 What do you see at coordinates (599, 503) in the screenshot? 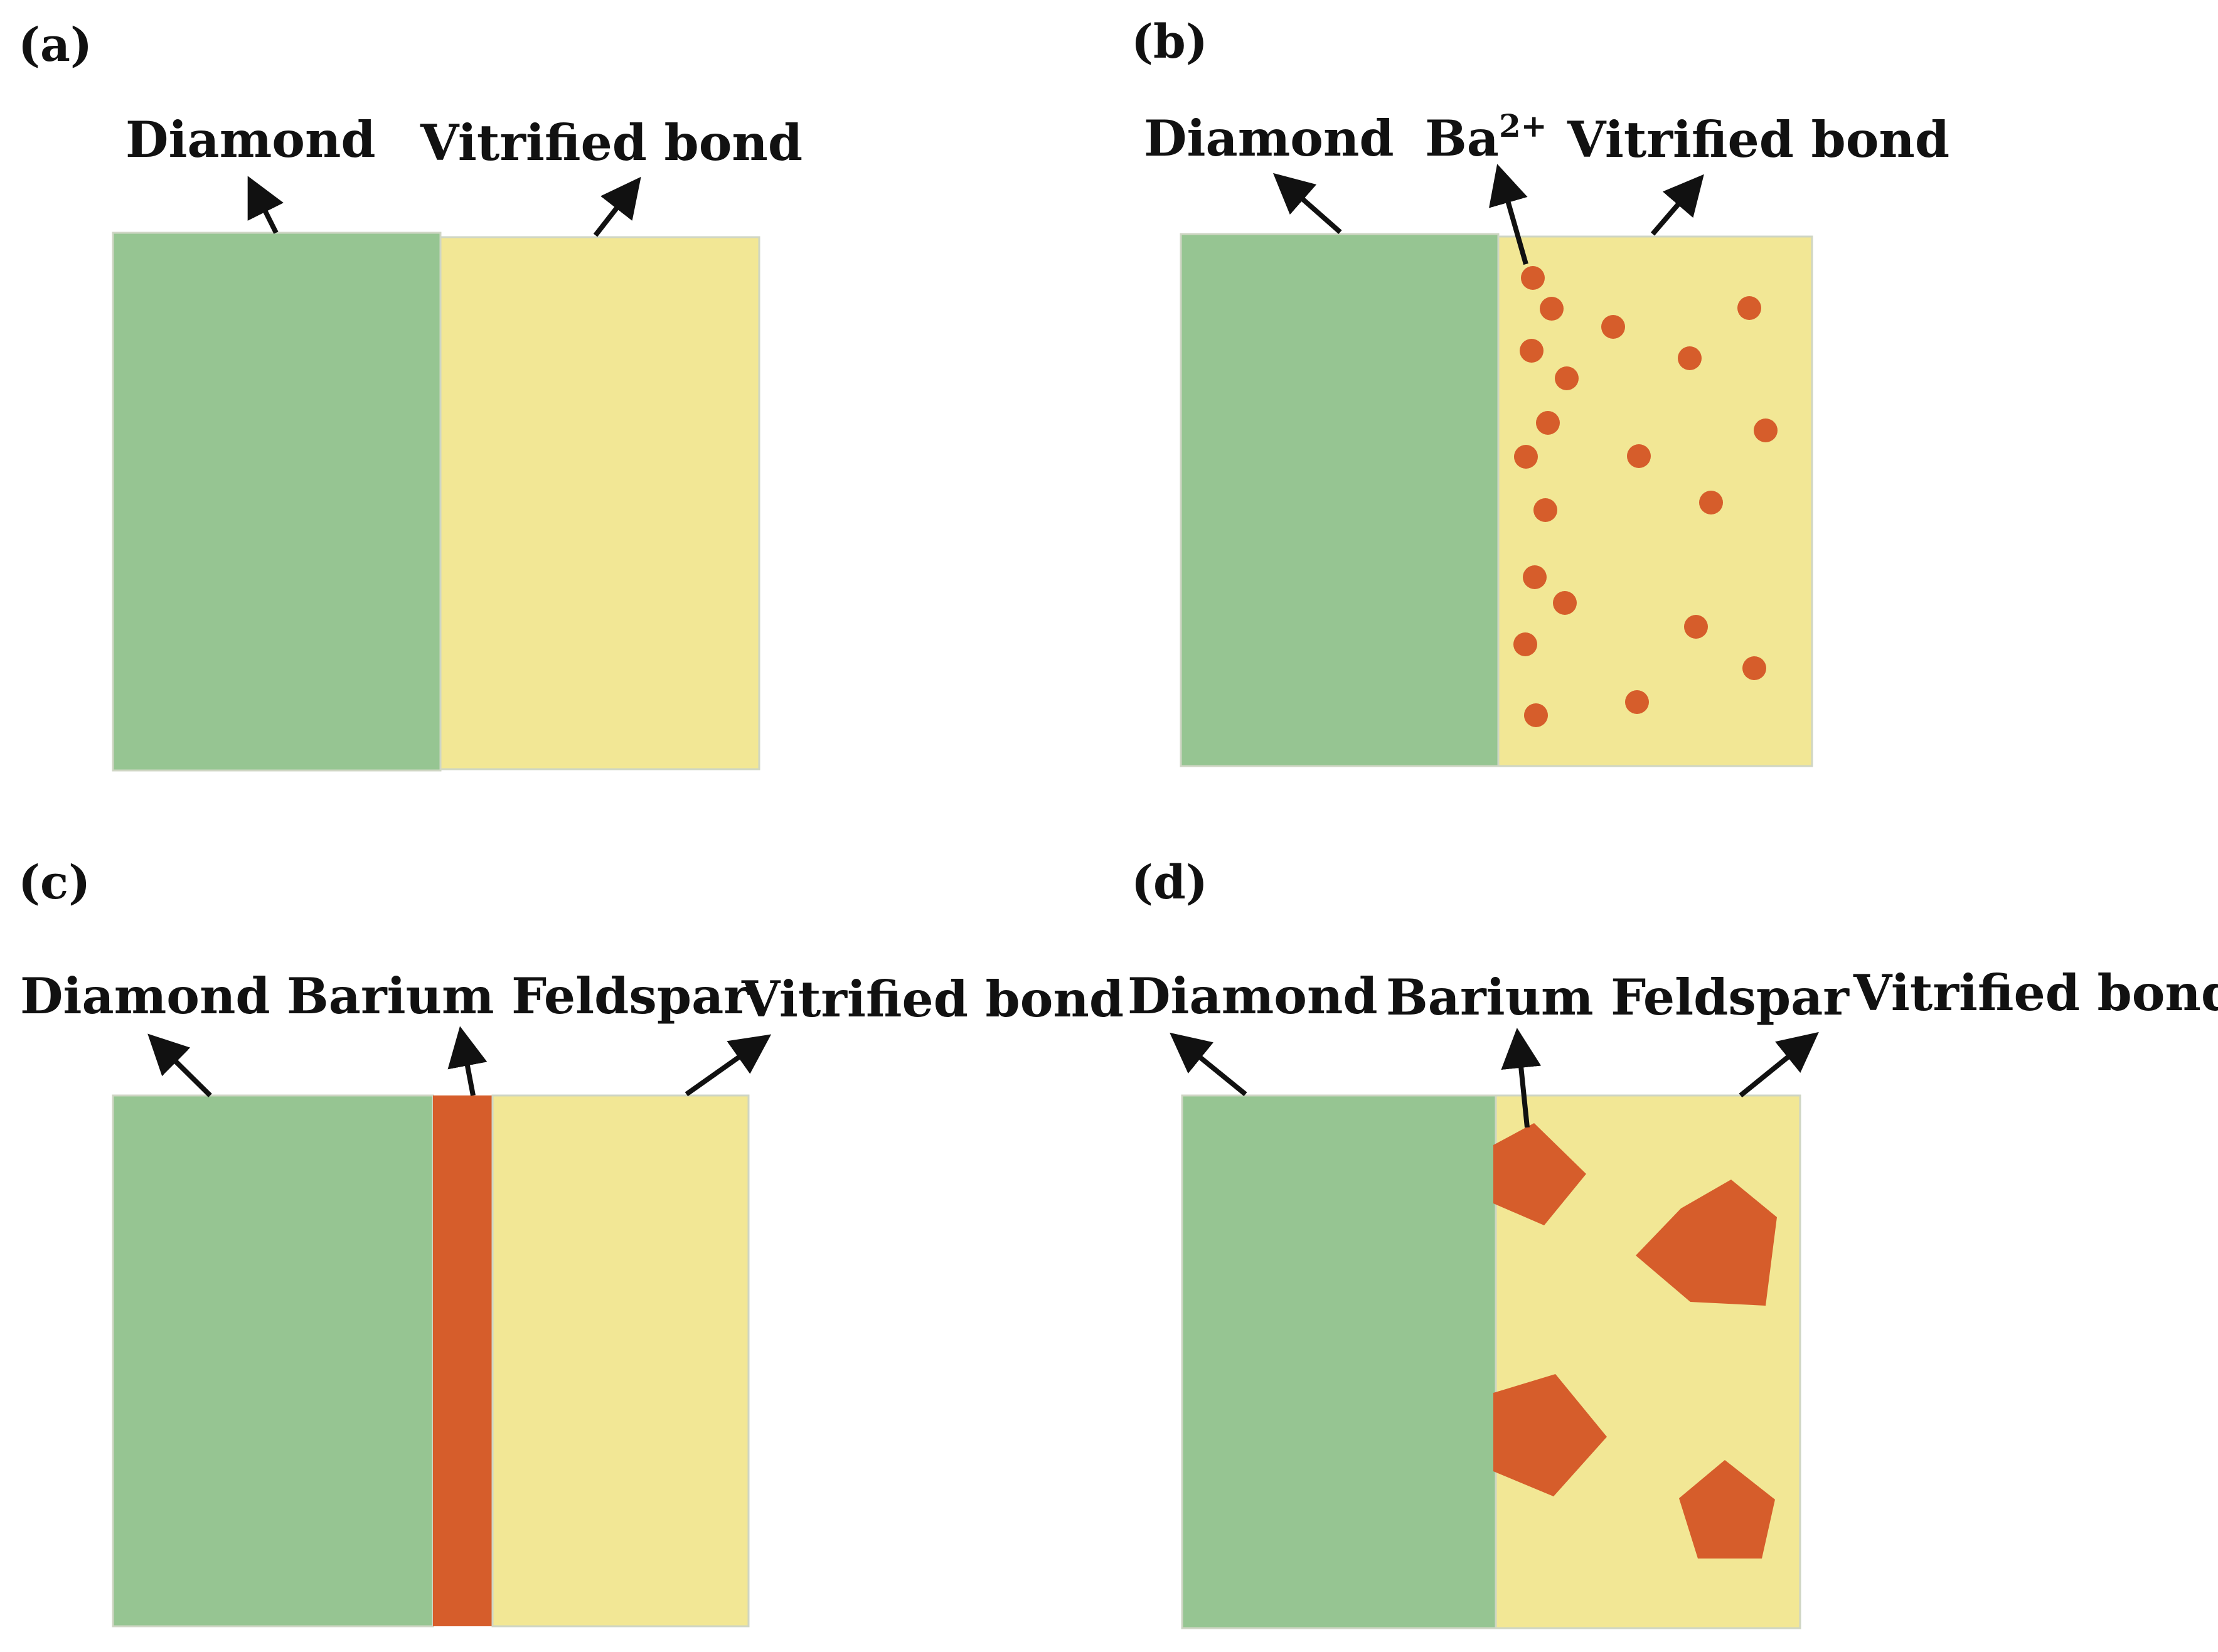
I see `panel-a-vitrified-bond-region` at bounding box center [599, 503].